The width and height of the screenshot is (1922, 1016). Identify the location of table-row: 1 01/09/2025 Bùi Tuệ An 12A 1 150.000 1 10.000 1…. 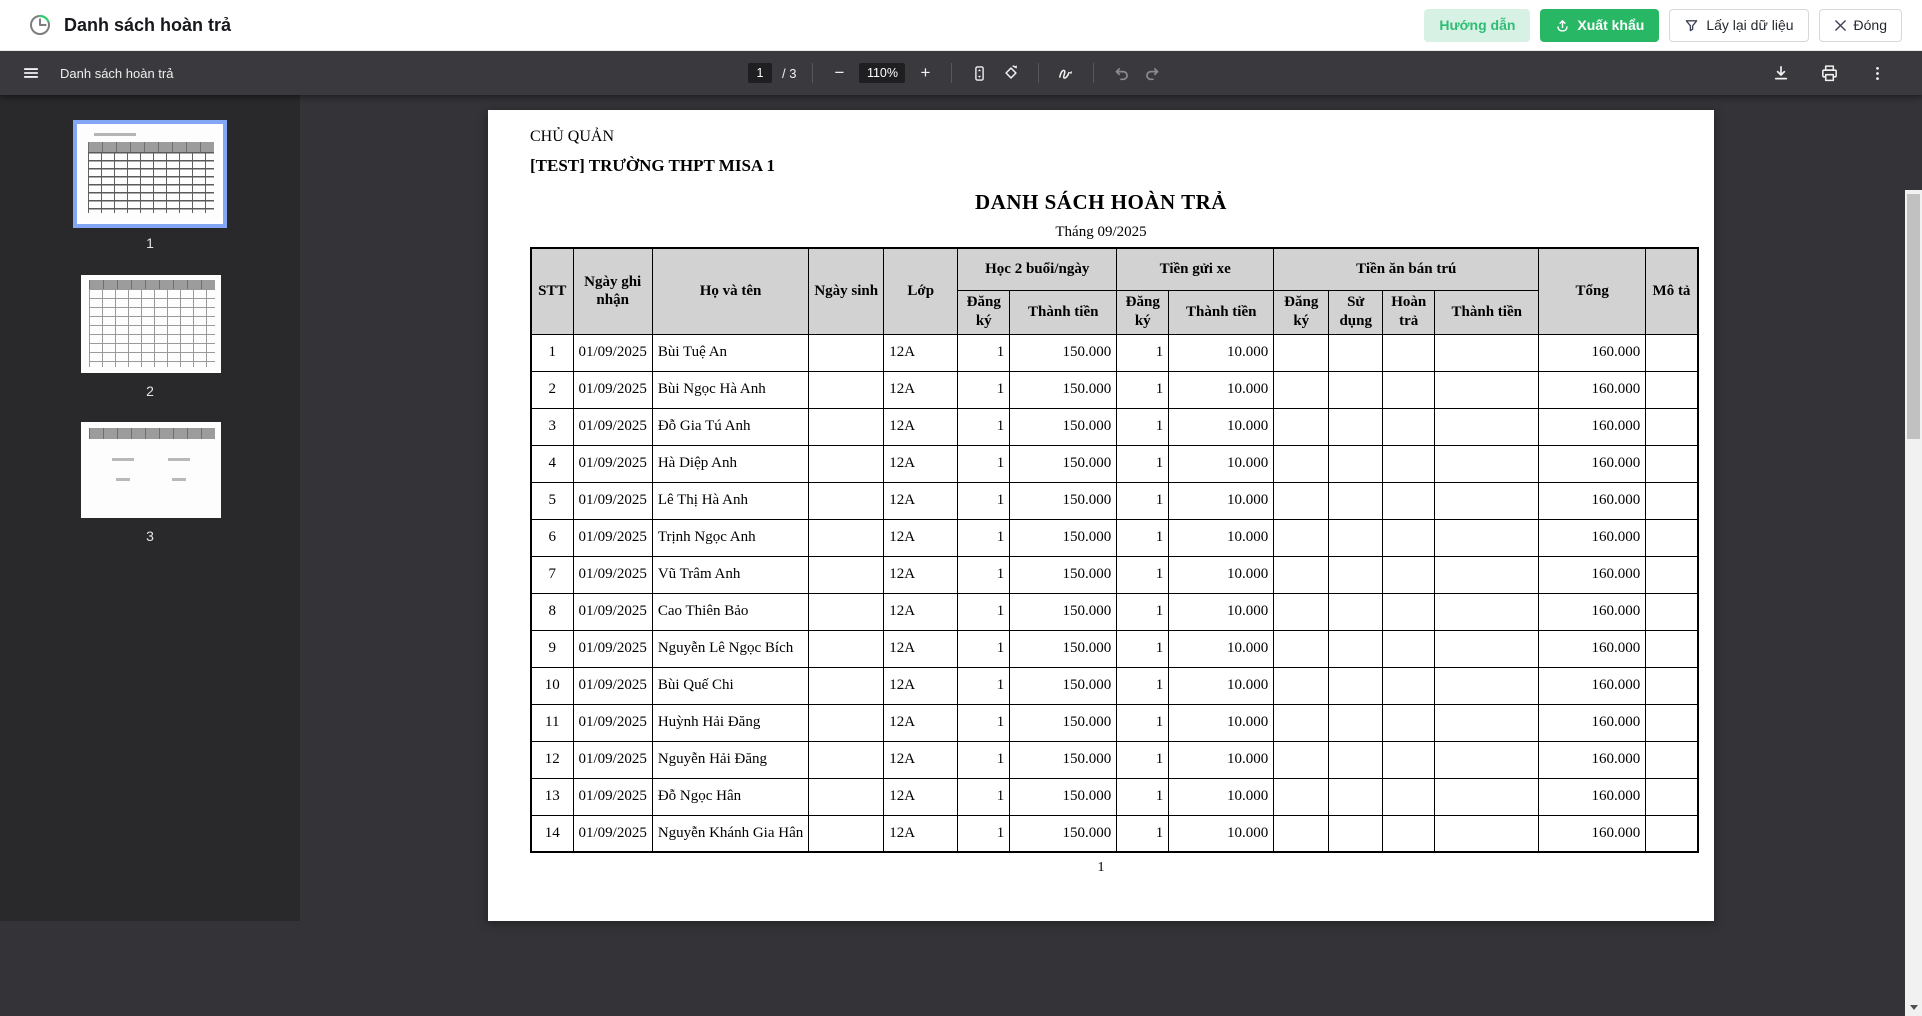
(1114, 352).